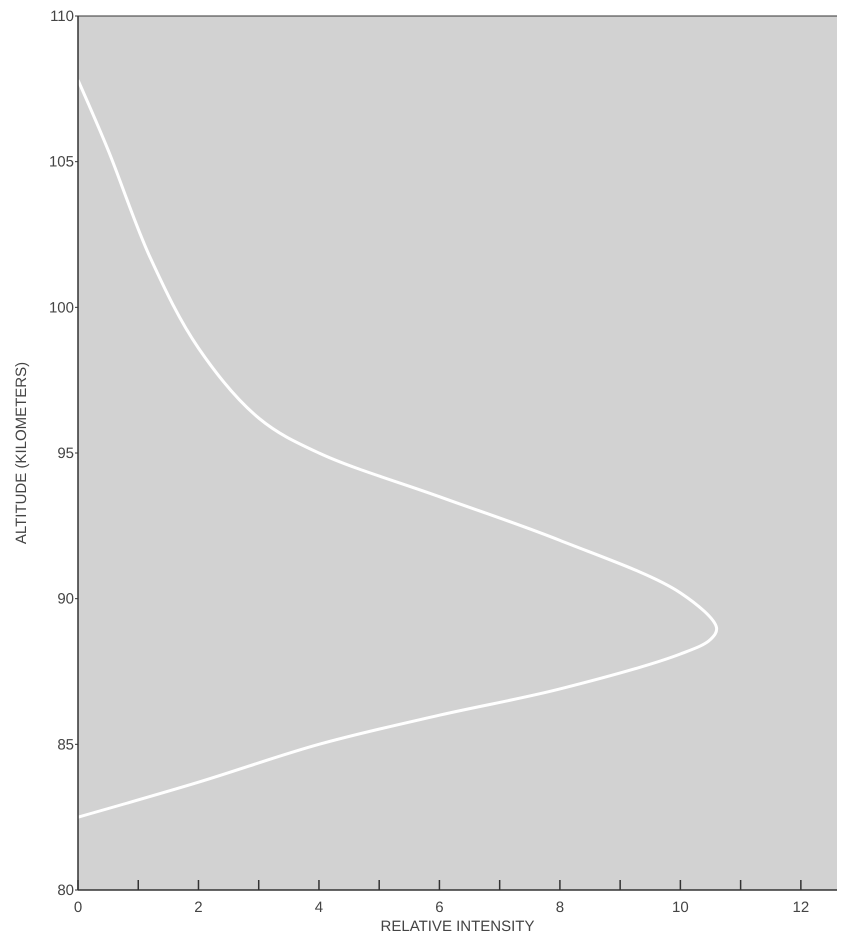  Describe the element at coordinates (65, 453) in the screenshot. I see `y-tick-label: 95` at that location.